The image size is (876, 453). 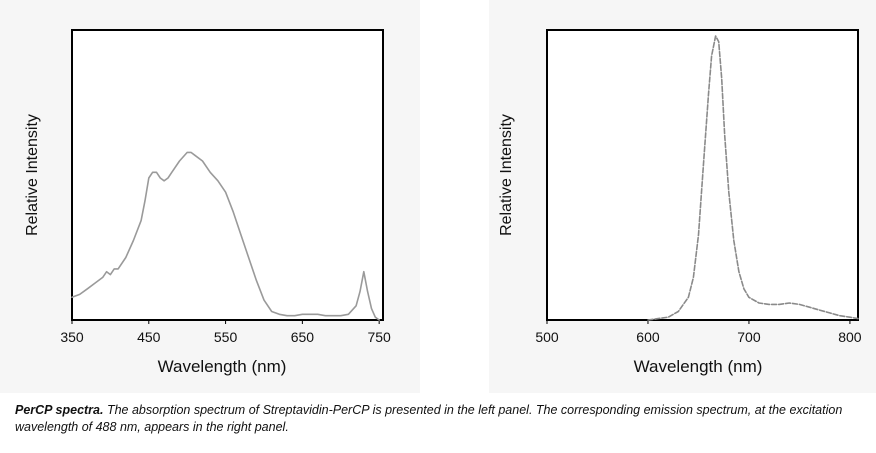 I want to click on left-y-axis-label: Relative Intensity, so click(x=32, y=175).